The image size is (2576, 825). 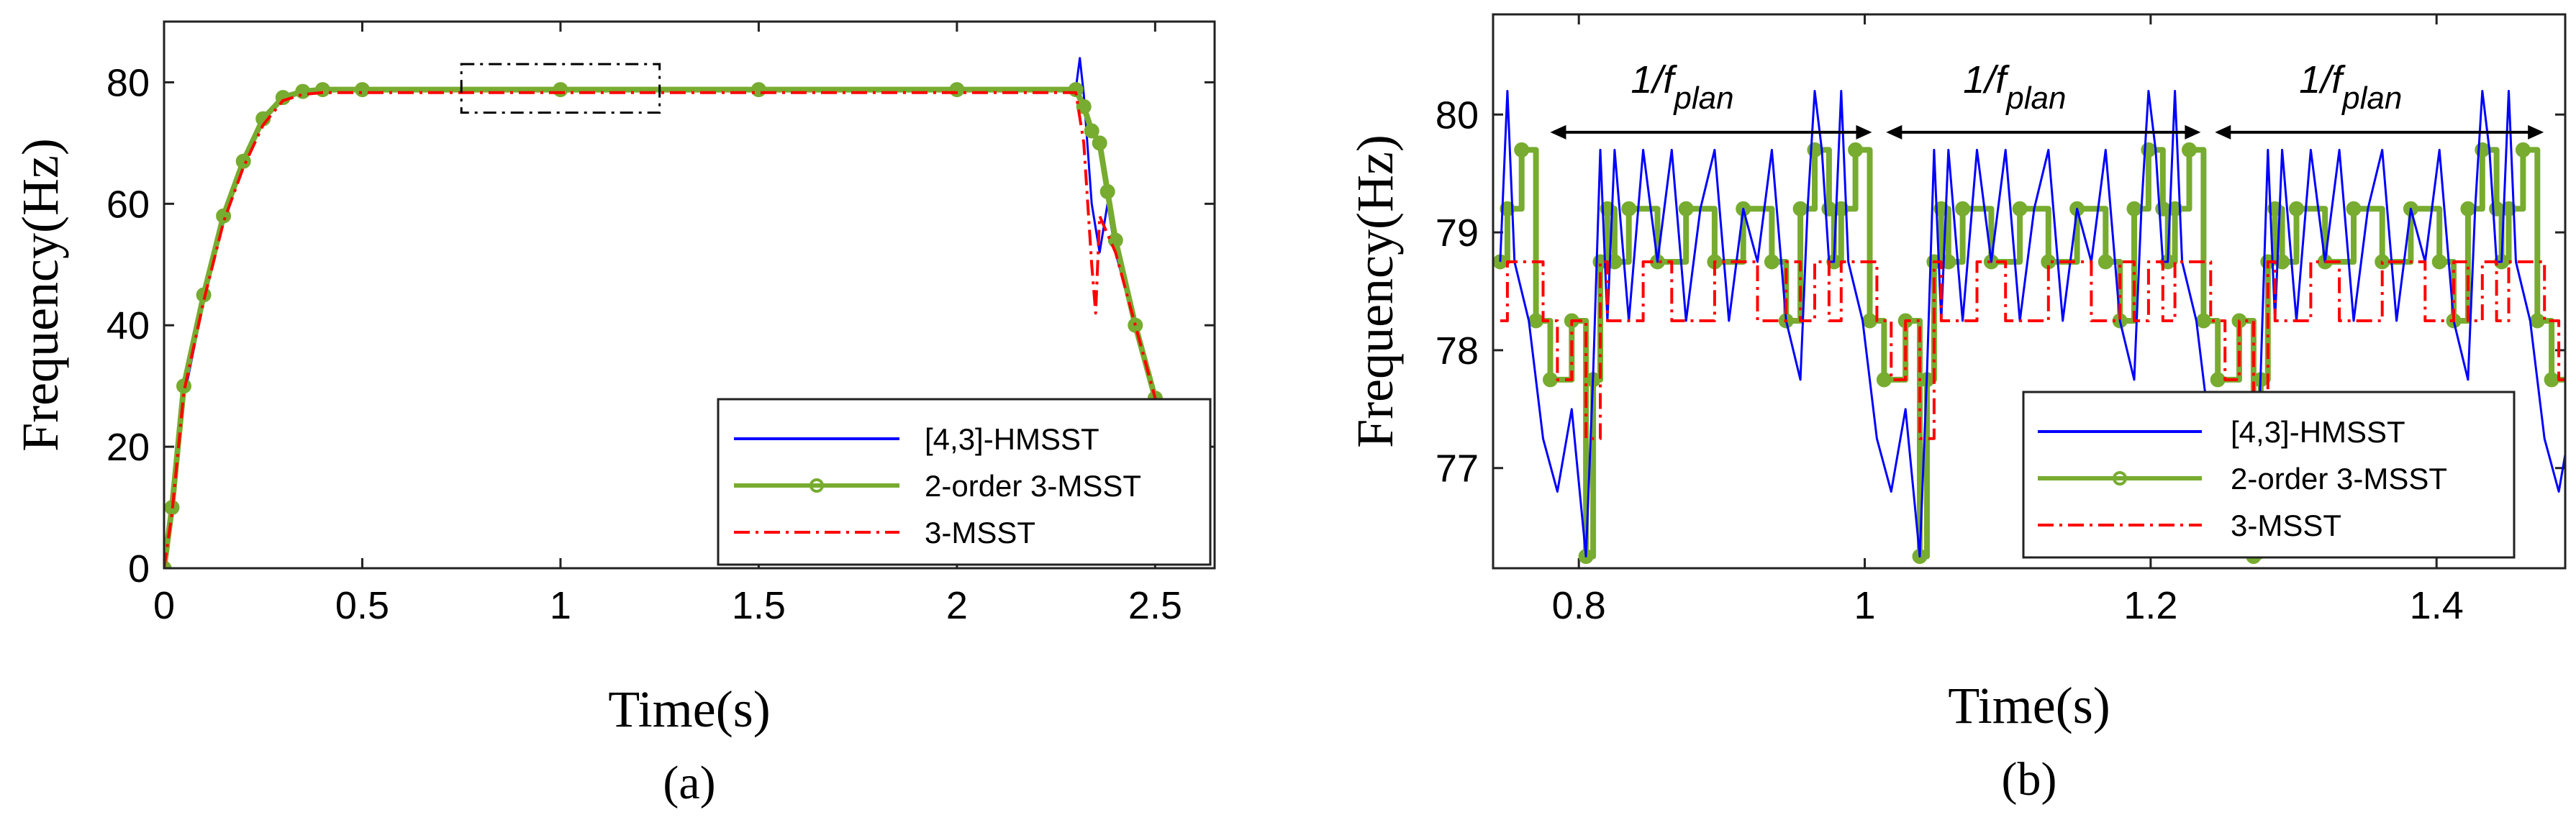 I want to click on legend-b-marker-2order, so click(x=2120, y=478).